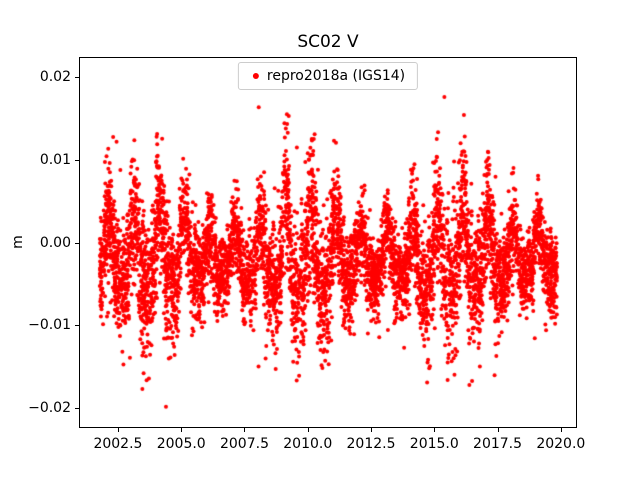 The image size is (640, 480). Describe the element at coordinates (55, 159) in the screenshot. I see `y-tick-label: 0.01` at that location.